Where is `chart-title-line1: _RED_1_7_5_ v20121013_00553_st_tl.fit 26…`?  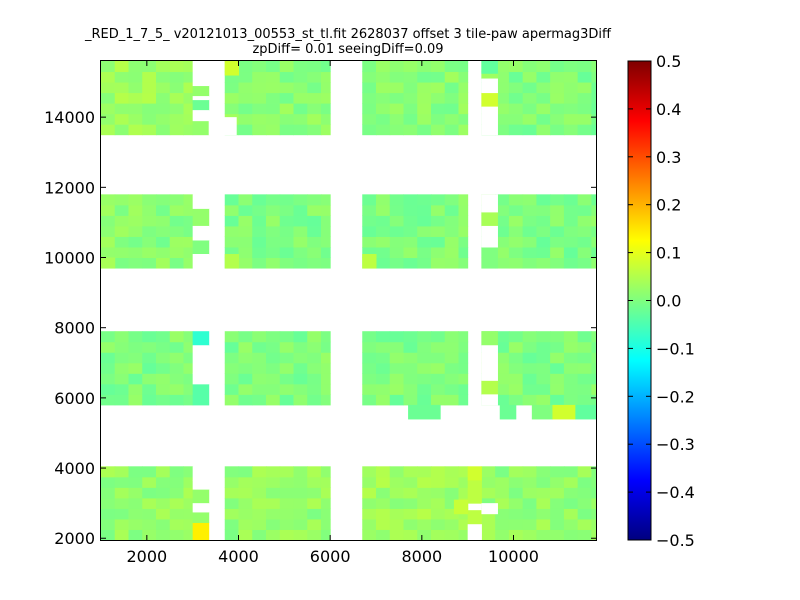 chart-title-line1: _RED_1_7_5_ v20121013_00553_st_tl.fit 26… is located at coordinates (348, 34).